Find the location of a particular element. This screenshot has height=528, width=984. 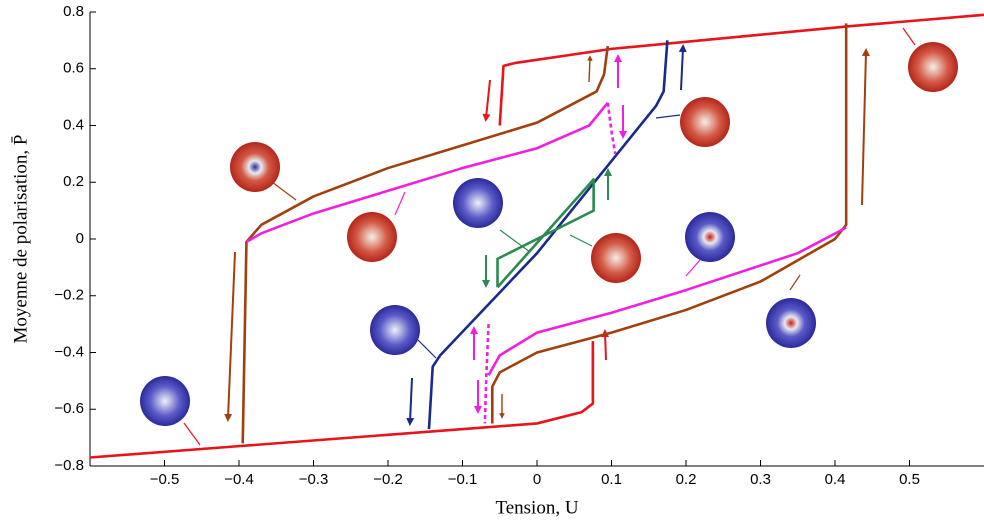

x-tick-label: −0.1 is located at coordinates (463, 479).